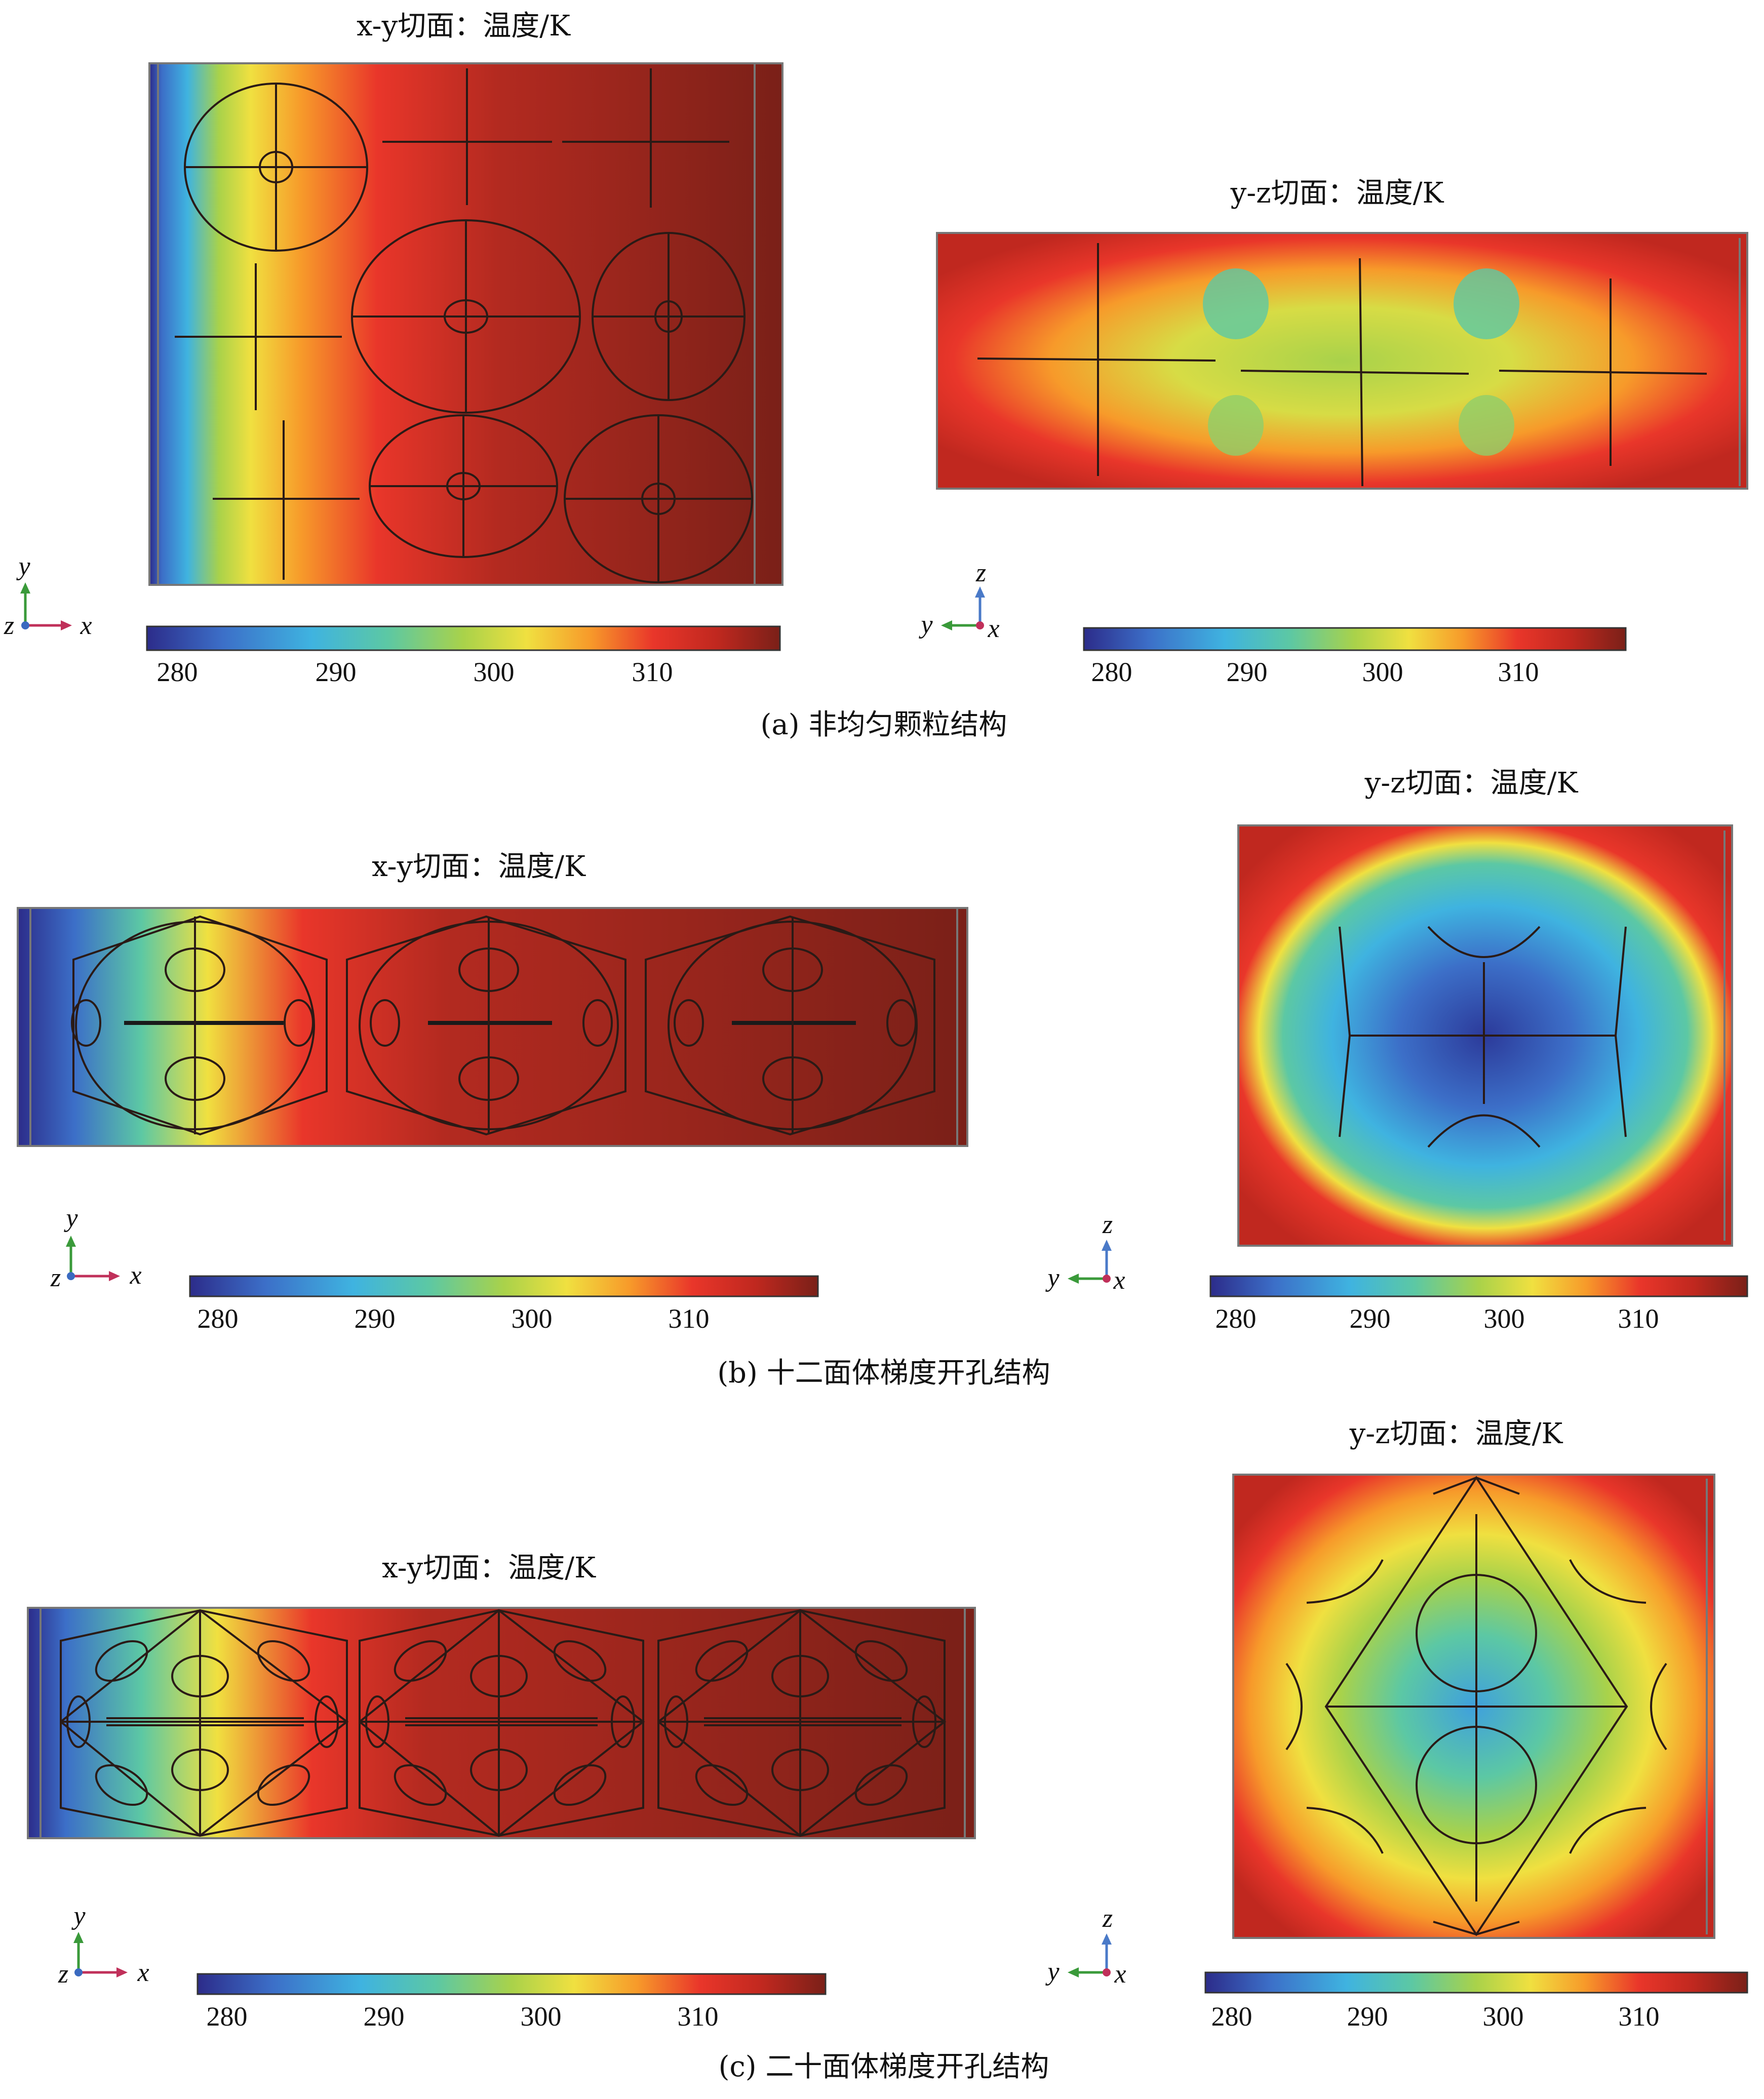  I want to click on panel-c-xy-slice, so click(501, 1723).